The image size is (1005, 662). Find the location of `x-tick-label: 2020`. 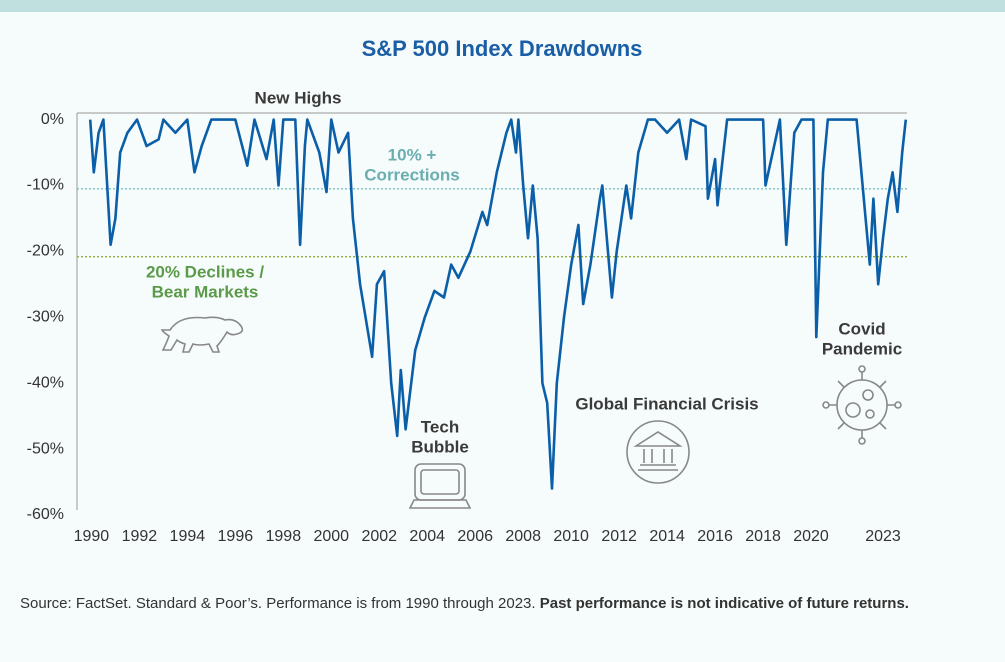

x-tick-label: 2020 is located at coordinates (811, 536).